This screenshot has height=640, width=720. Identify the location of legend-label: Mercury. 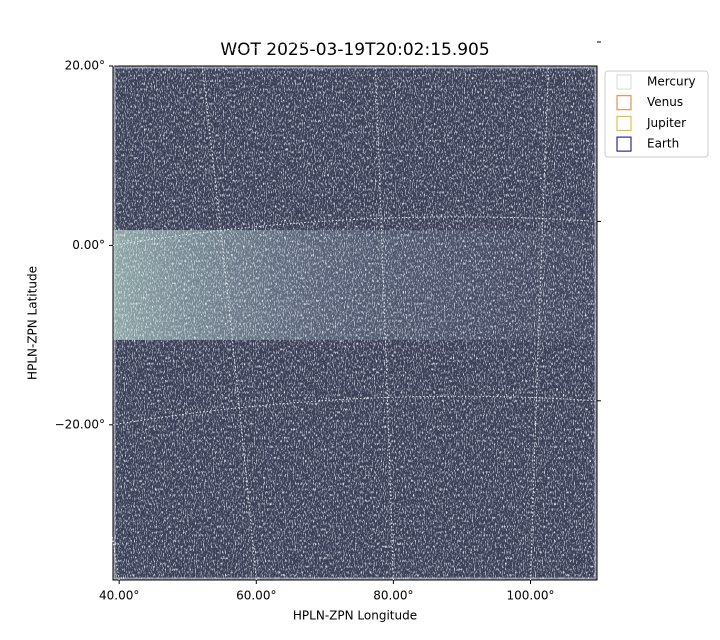
(671, 82).